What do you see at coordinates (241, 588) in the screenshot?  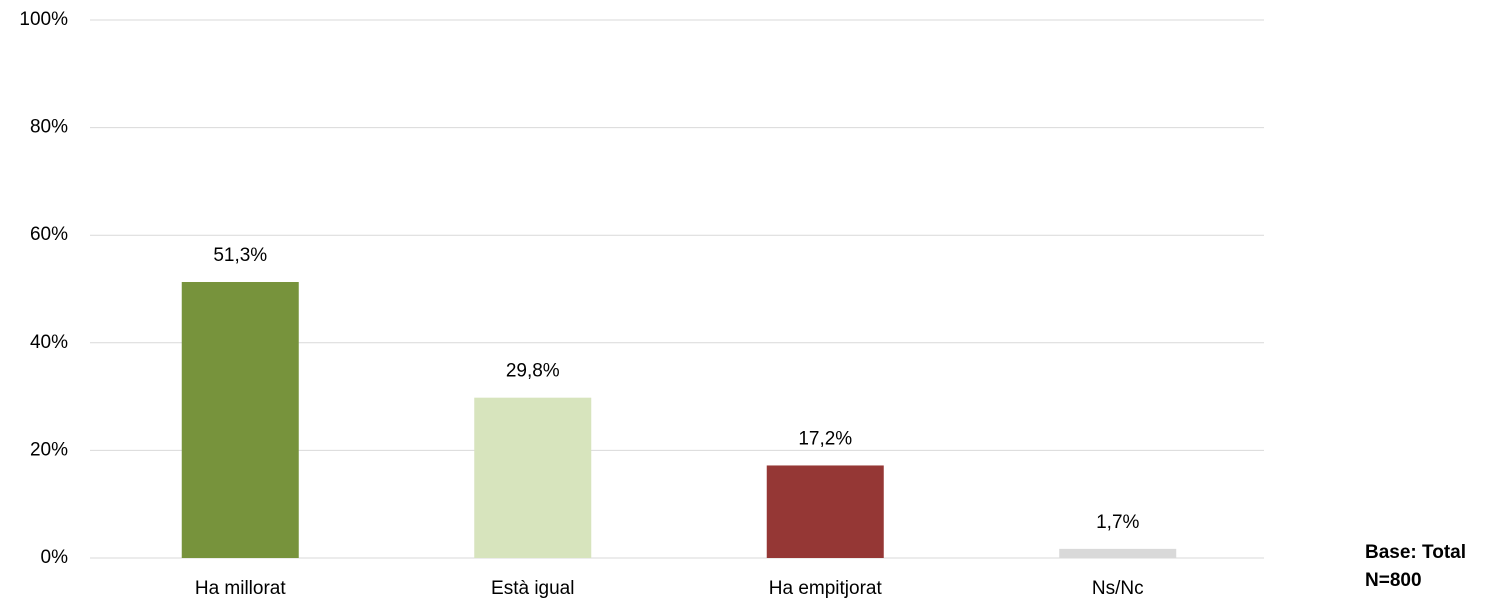 I see `x-tick-label: Ha millorat` at bounding box center [241, 588].